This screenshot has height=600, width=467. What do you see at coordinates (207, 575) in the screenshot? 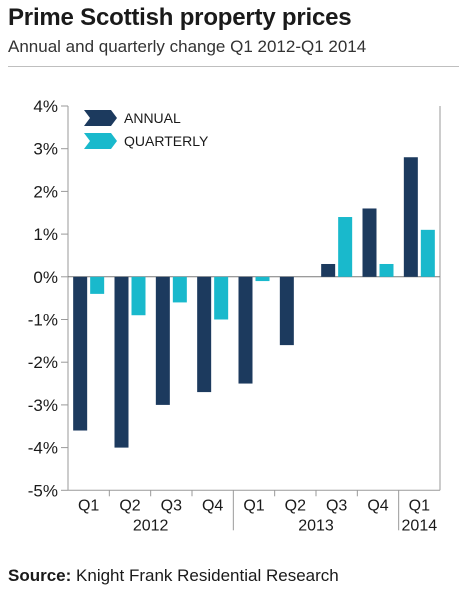
I see `source-text: Knight Frank Residential Research` at bounding box center [207, 575].